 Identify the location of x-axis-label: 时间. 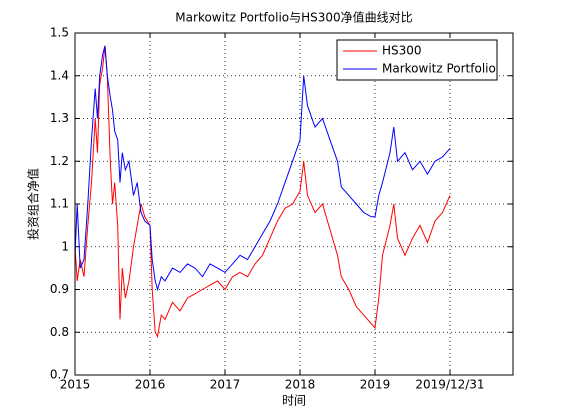
(294, 401).